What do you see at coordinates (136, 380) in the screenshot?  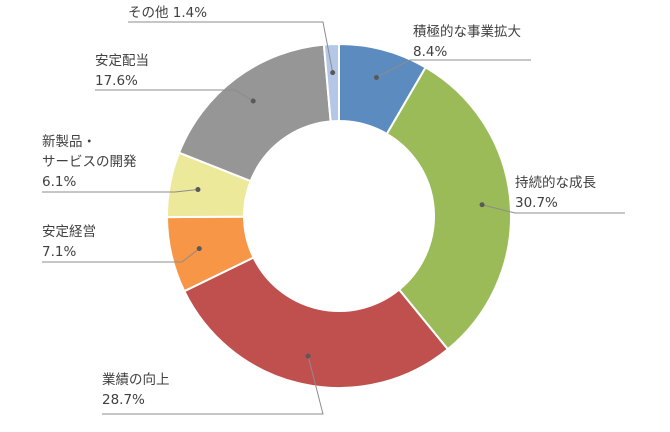 I see `label-s2-name: 業績の向上` at bounding box center [136, 380].